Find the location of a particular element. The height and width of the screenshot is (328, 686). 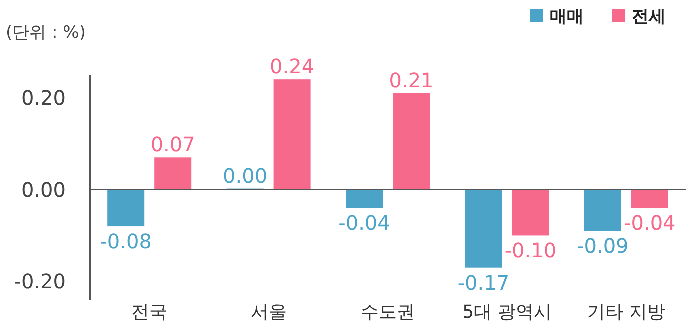

y-tick-label: -0.20 is located at coordinates (40, 282).